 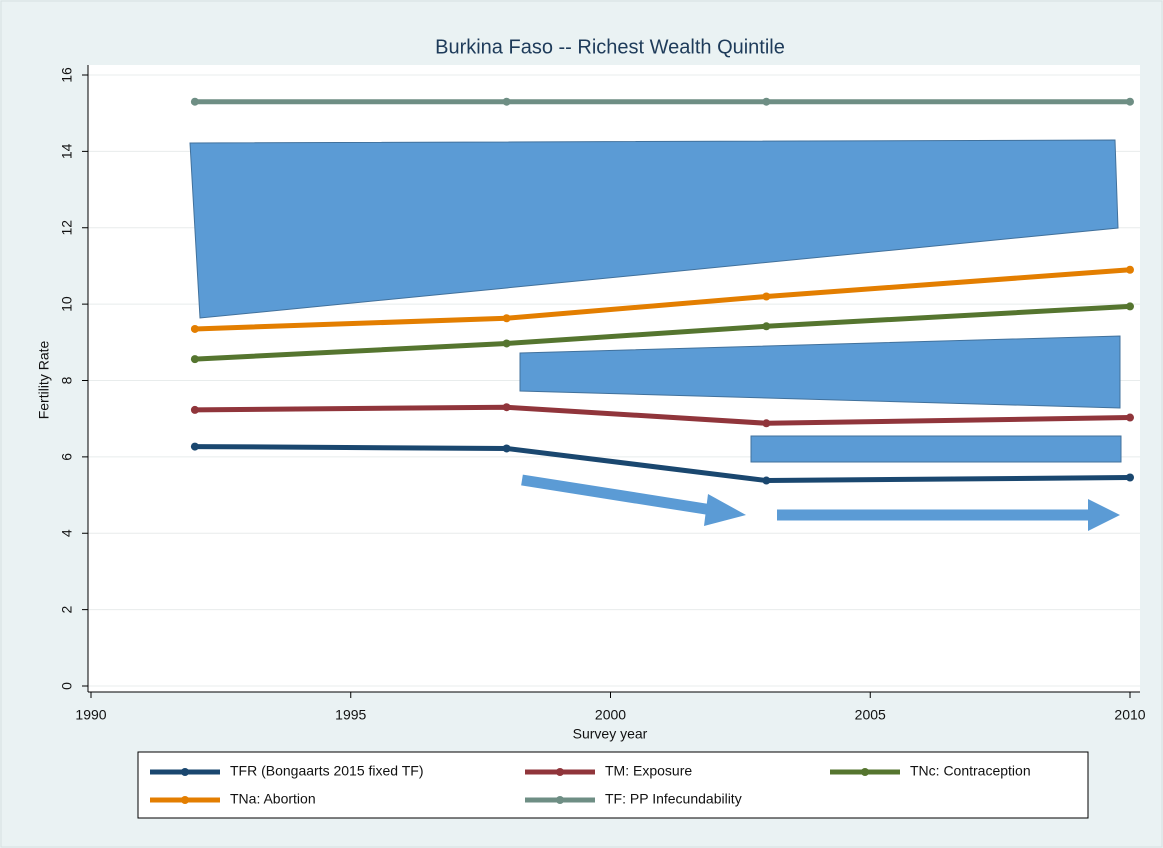 I want to click on legend-label: TFR (Bongaarts 2015 fixed TF), so click(x=326, y=771).